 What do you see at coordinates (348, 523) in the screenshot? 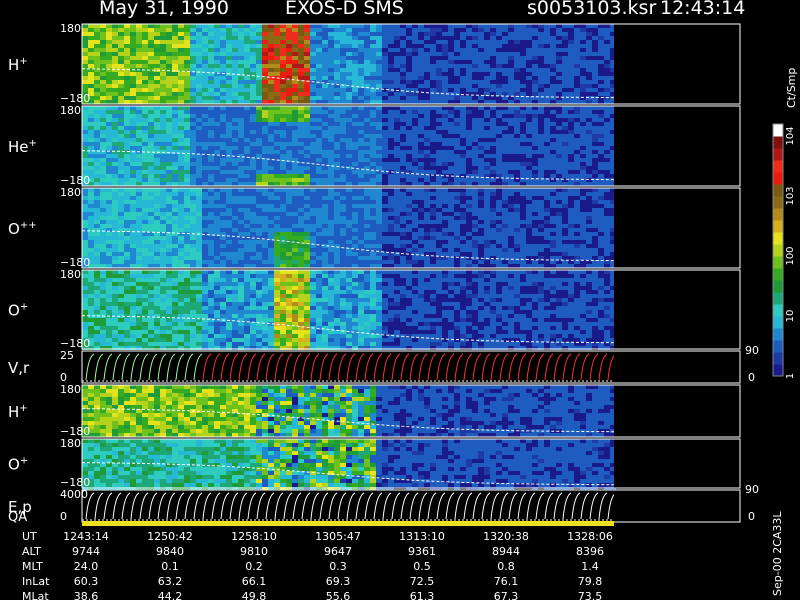
I see `qa-strip` at bounding box center [348, 523].